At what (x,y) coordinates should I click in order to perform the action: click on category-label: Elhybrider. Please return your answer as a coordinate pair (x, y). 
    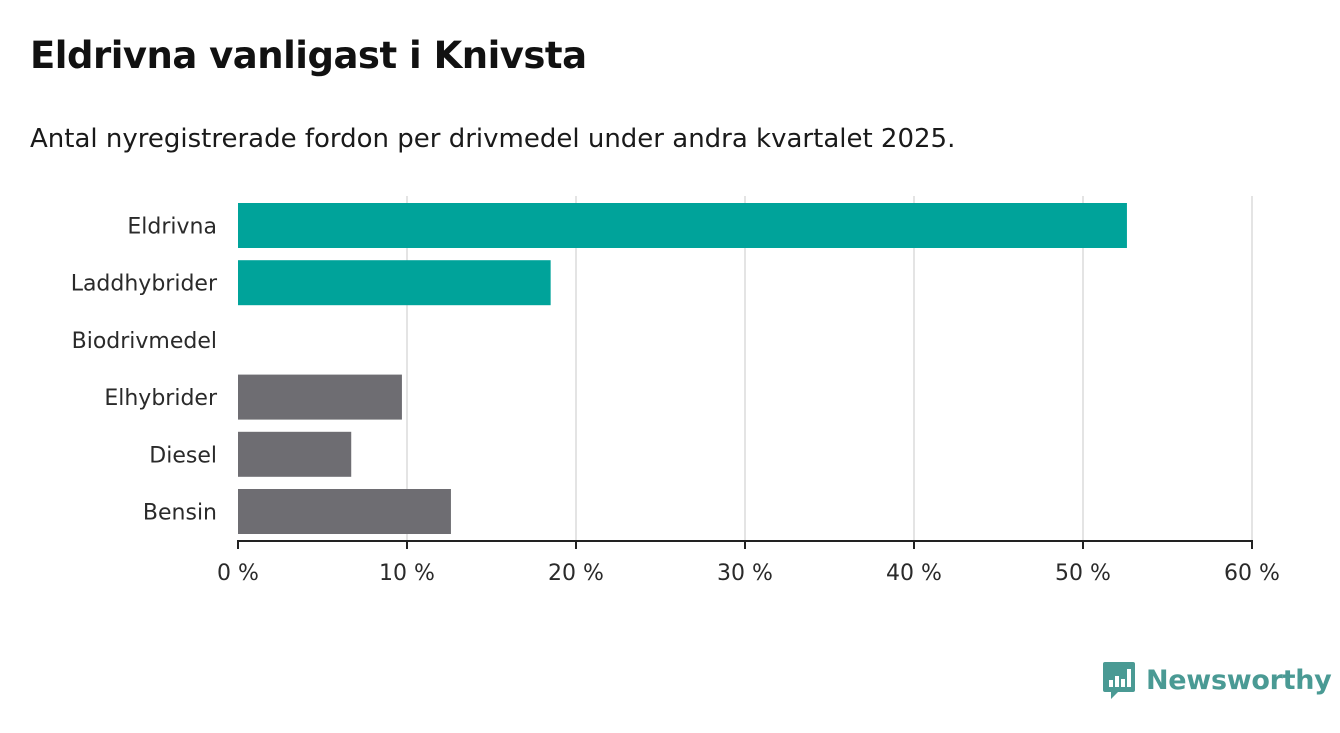
    Looking at the image, I should click on (161, 398).